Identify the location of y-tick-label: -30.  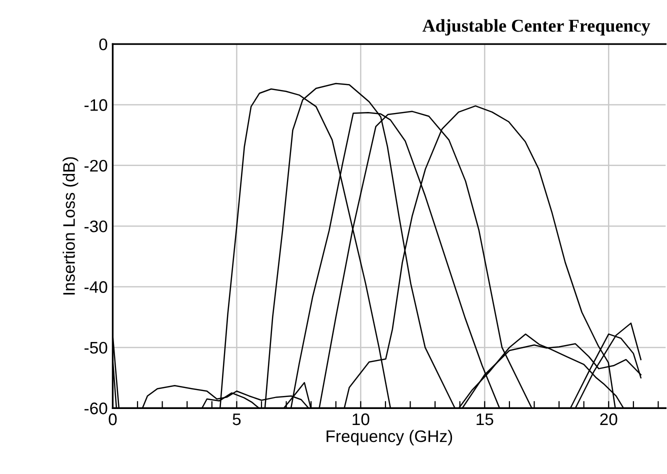
(96, 226).